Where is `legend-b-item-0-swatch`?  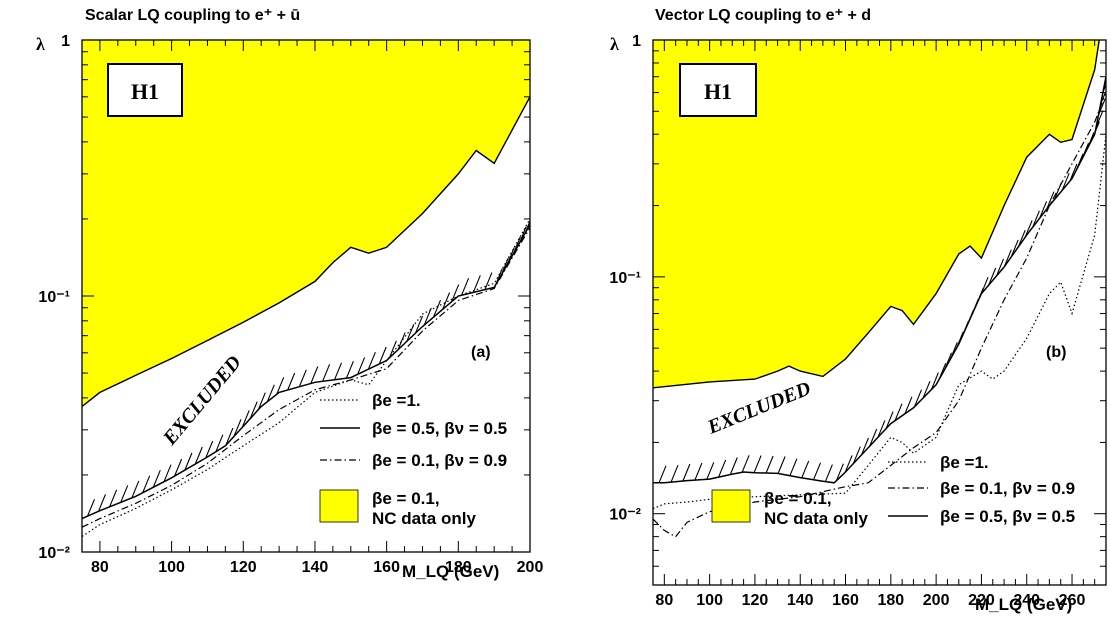
legend-b-item-0-swatch is located at coordinates (731, 506).